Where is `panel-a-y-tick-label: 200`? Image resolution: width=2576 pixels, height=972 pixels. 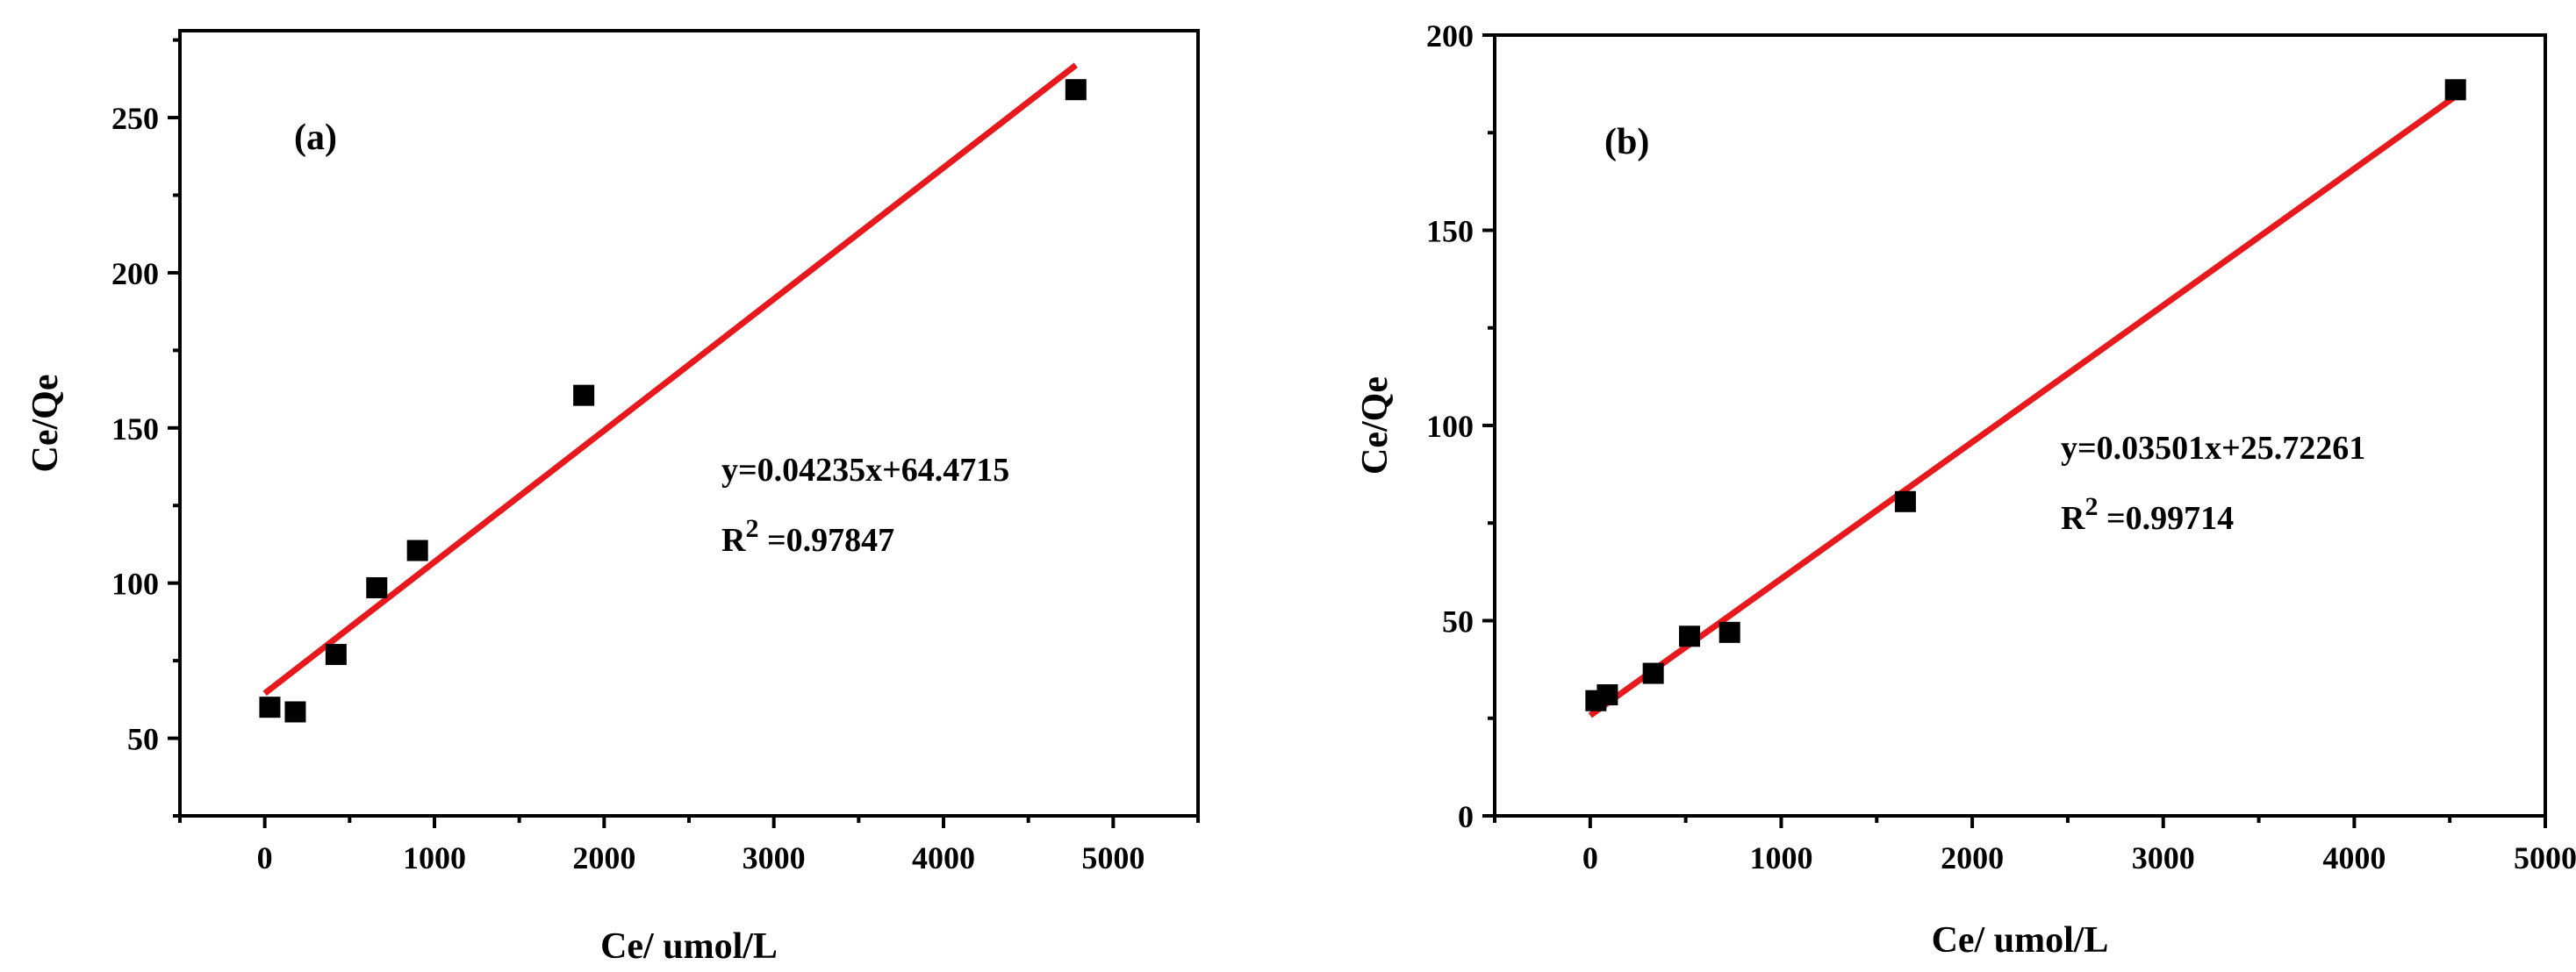 panel-a-y-tick-label: 200 is located at coordinates (135, 273).